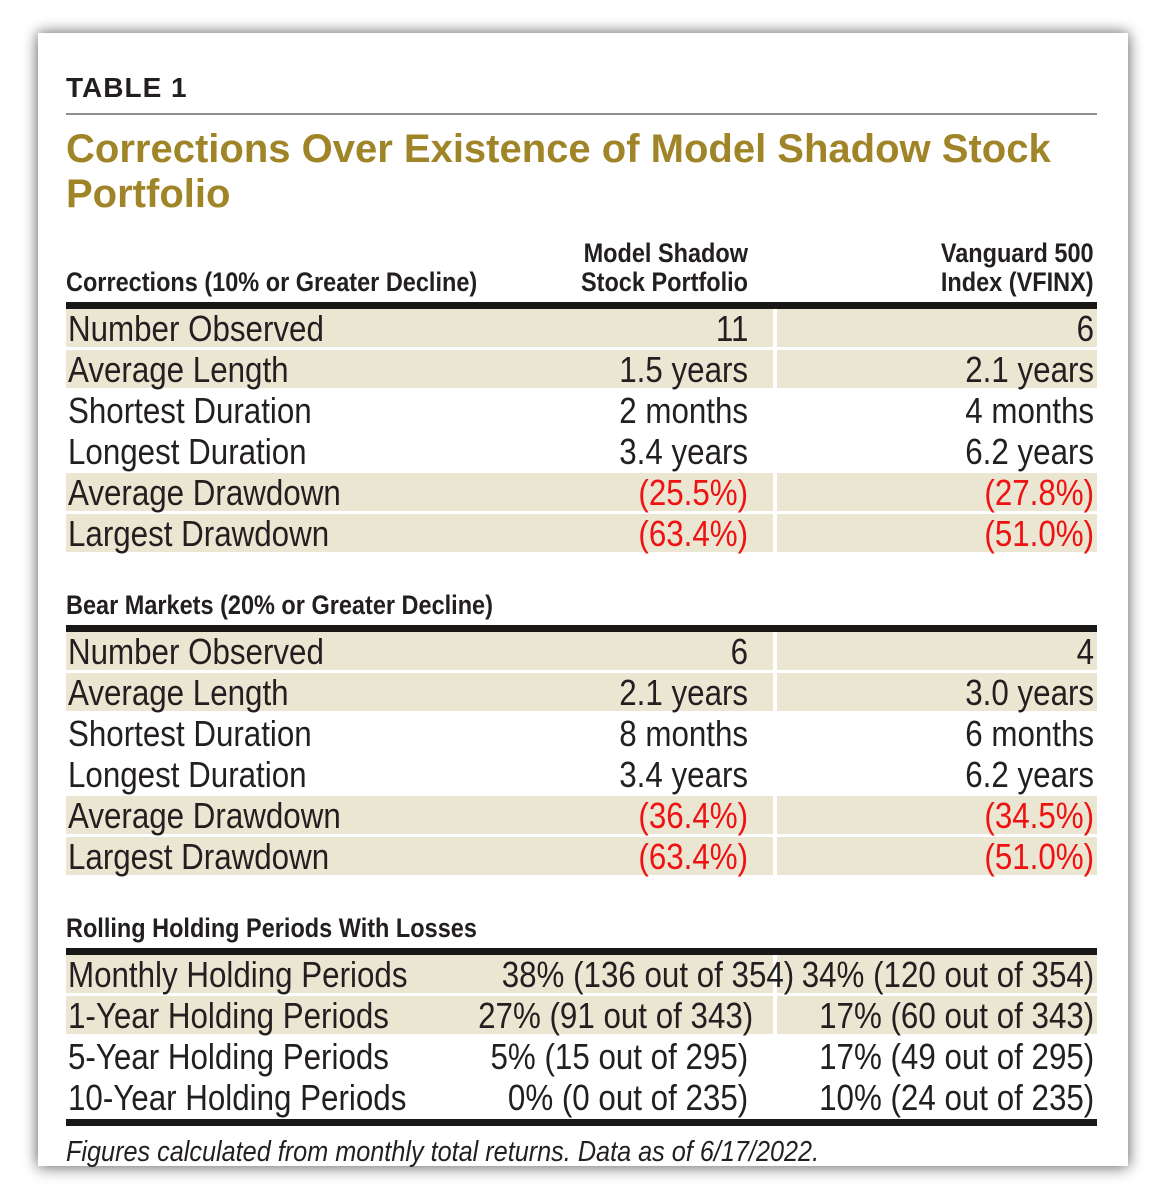 This screenshot has width=1164, height=1200. I want to click on section-header-corrections: Corrections (10% or Greater Decline), so click(272, 282).